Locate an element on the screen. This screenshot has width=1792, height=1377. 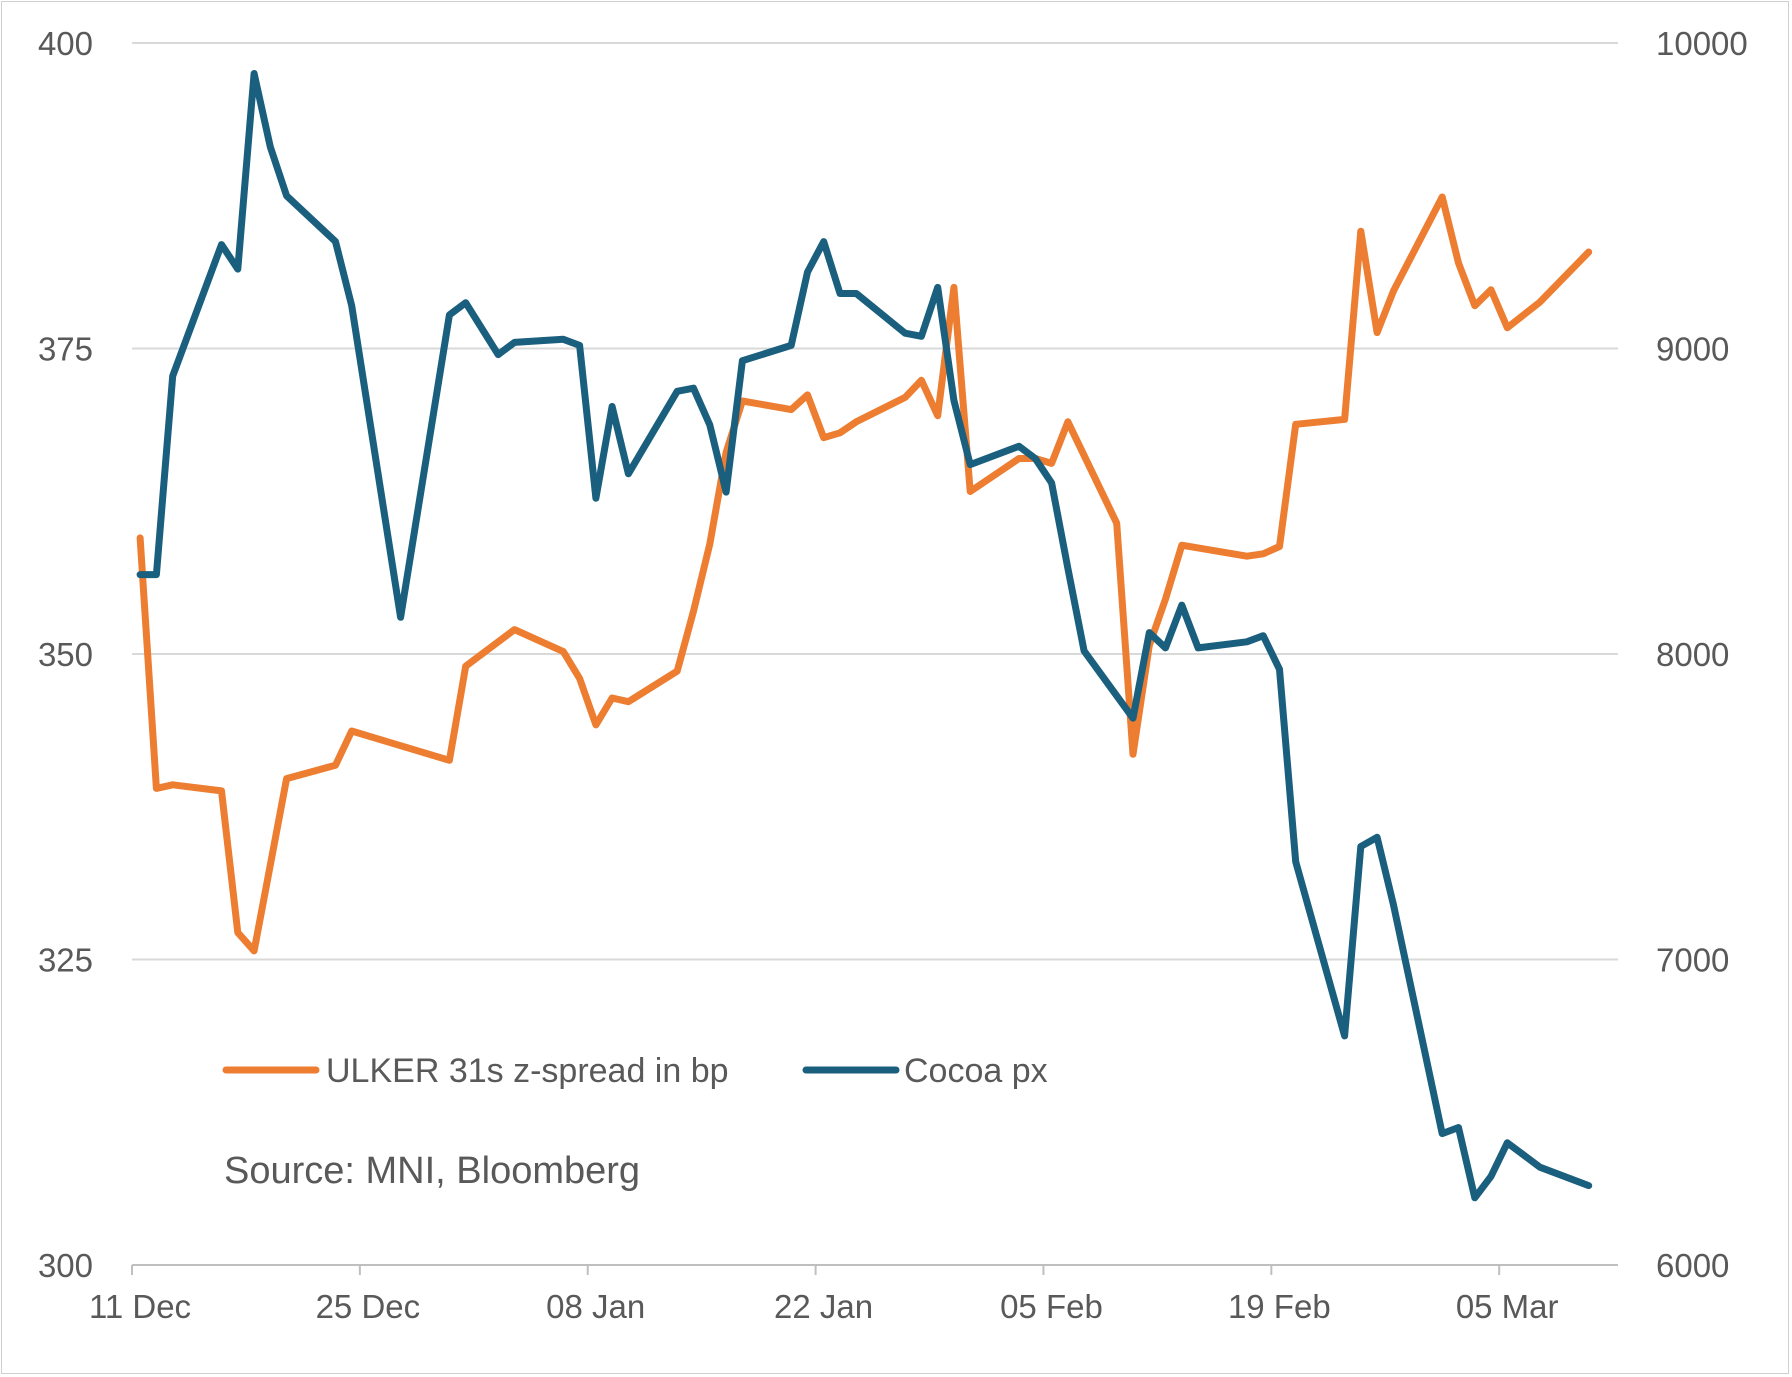
legend-label-spread: ULKER 31s z-spread in bp is located at coordinates (527, 1071).